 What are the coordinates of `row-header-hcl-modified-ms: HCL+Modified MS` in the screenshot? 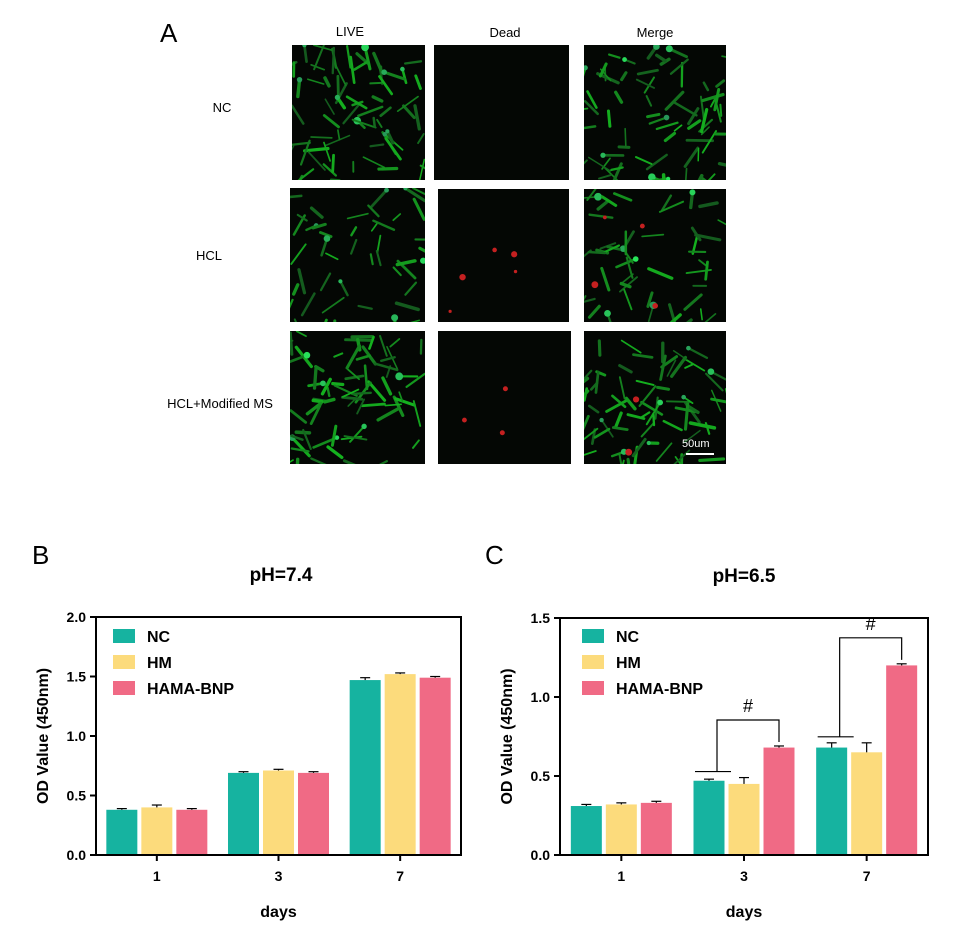 It's located at (220, 403).